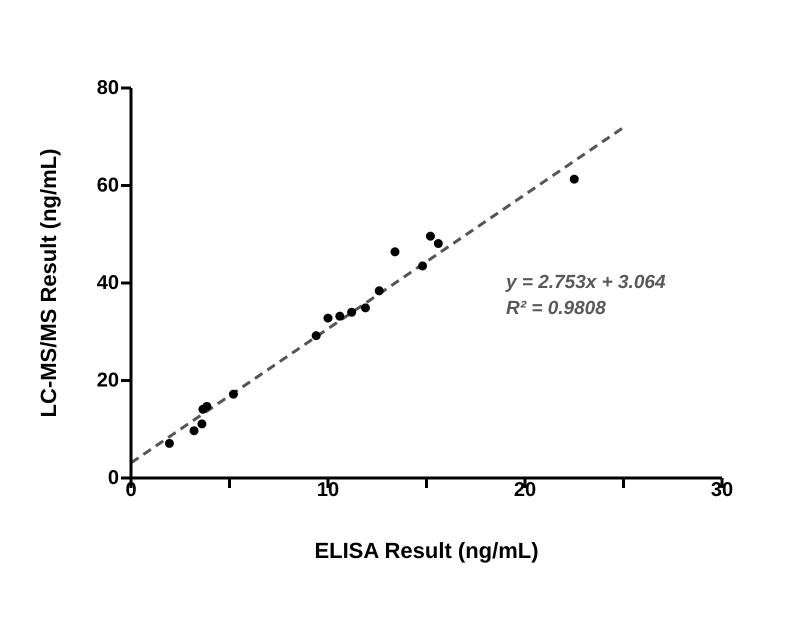  What do you see at coordinates (426, 550) in the screenshot?
I see `x-axis-title: ELISA Result (ng/mL)` at bounding box center [426, 550].